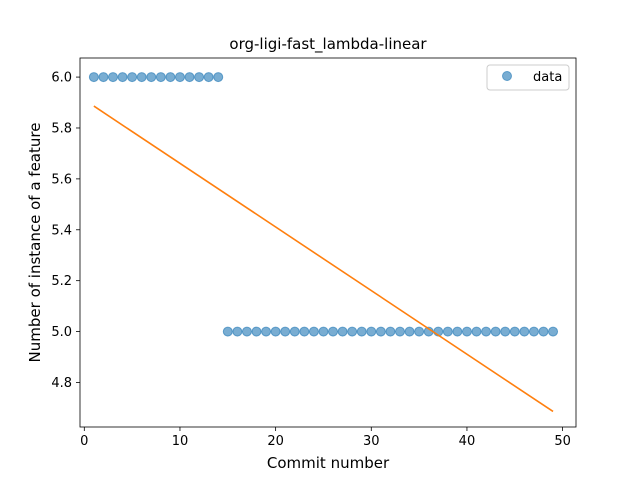 This screenshot has width=640, height=480. I want to click on x-tick-label: 0, so click(84, 441).